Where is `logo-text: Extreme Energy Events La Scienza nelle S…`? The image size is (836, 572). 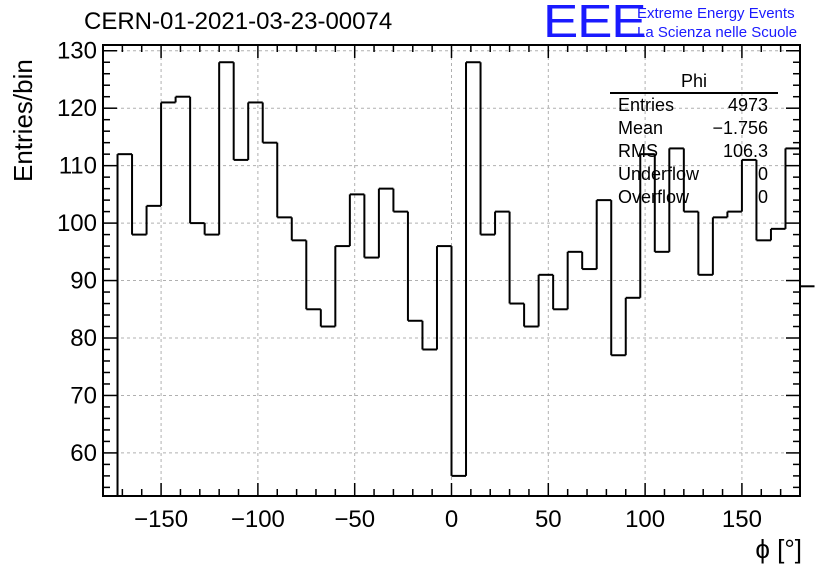 logo-text: Extreme Energy Events La Scienza nelle S… is located at coordinates (717, 23).